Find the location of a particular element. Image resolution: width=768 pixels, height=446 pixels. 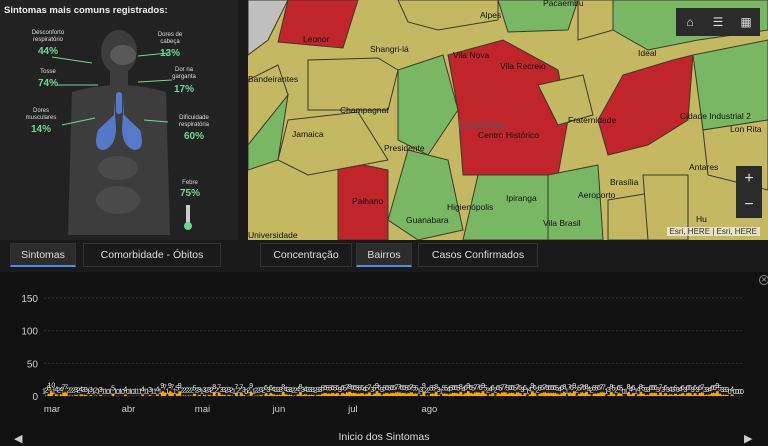

zoom-out-button: − is located at coordinates (749, 204).